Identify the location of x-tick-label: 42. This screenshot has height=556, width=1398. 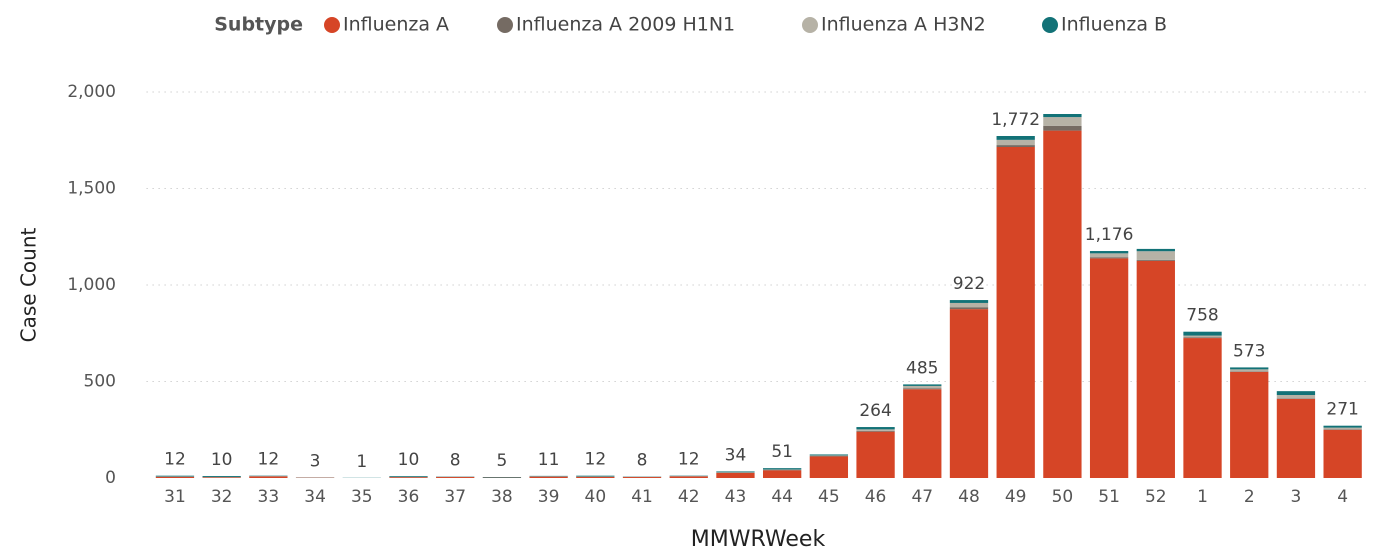
(689, 497).